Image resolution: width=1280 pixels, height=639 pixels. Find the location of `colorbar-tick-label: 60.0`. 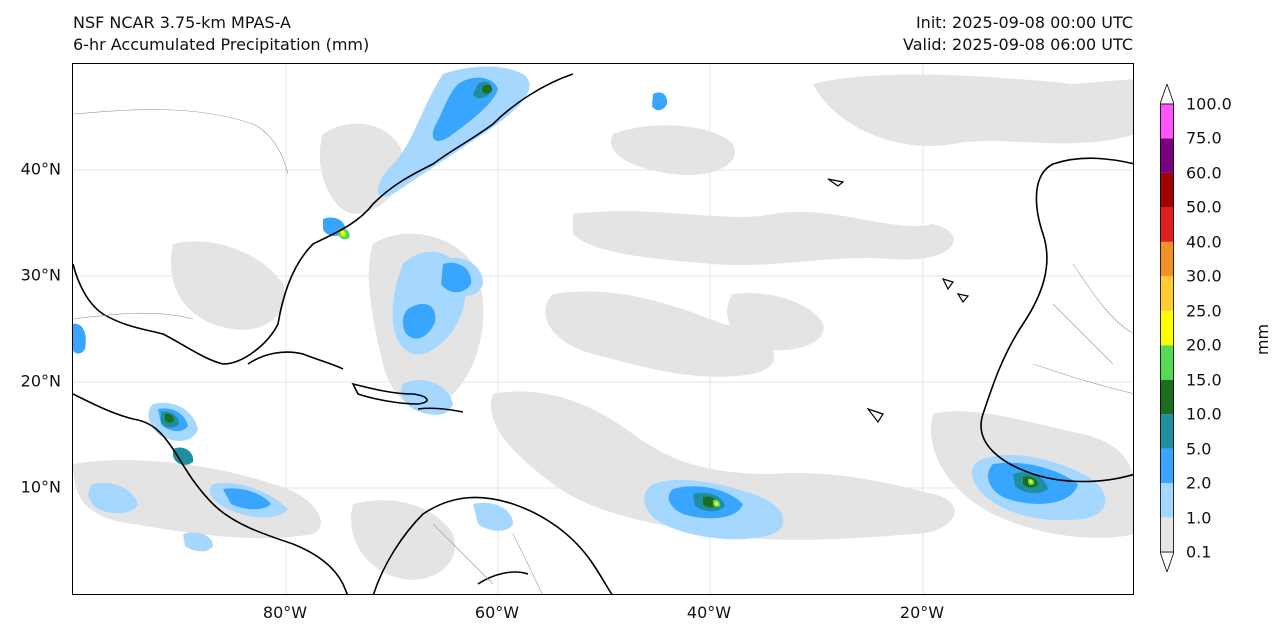

colorbar-tick-label: 60.0 is located at coordinates (1204, 173).